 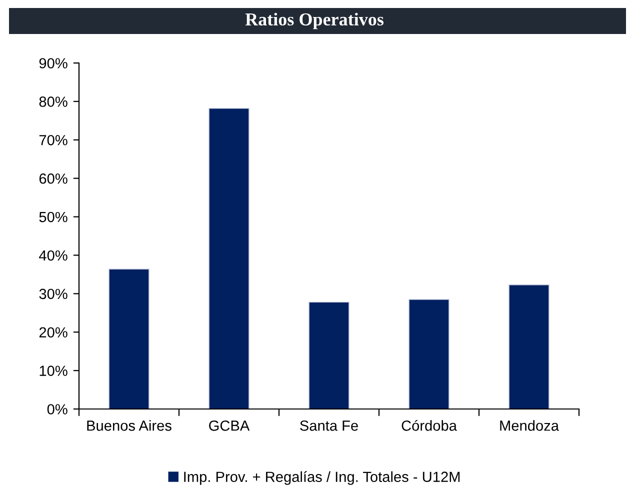 What do you see at coordinates (129, 425) in the screenshot?
I see `x-tick-label: Buenos Aires` at bounding box center [129, 425].